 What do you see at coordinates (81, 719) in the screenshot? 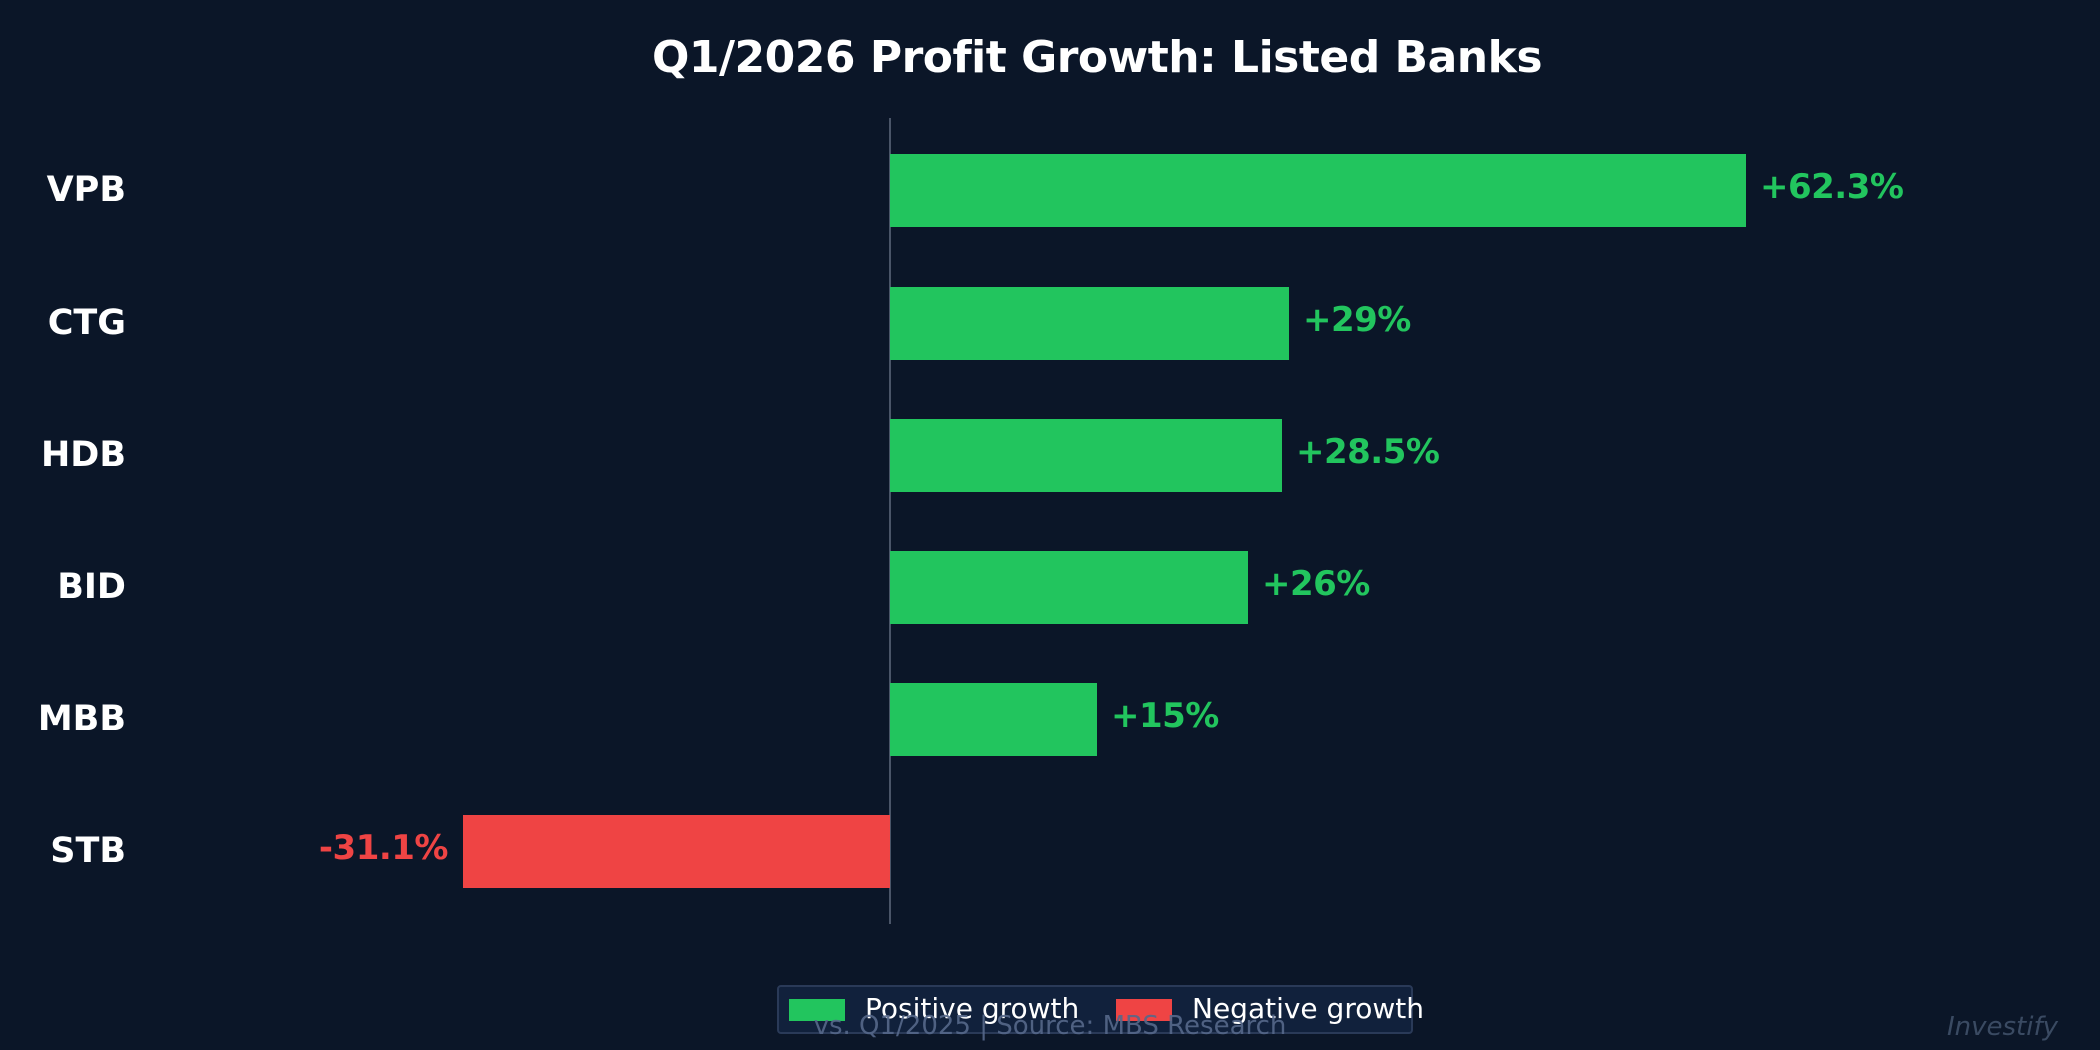
I see `category-label-mbb: MBB` at bounding box center [81, 719].